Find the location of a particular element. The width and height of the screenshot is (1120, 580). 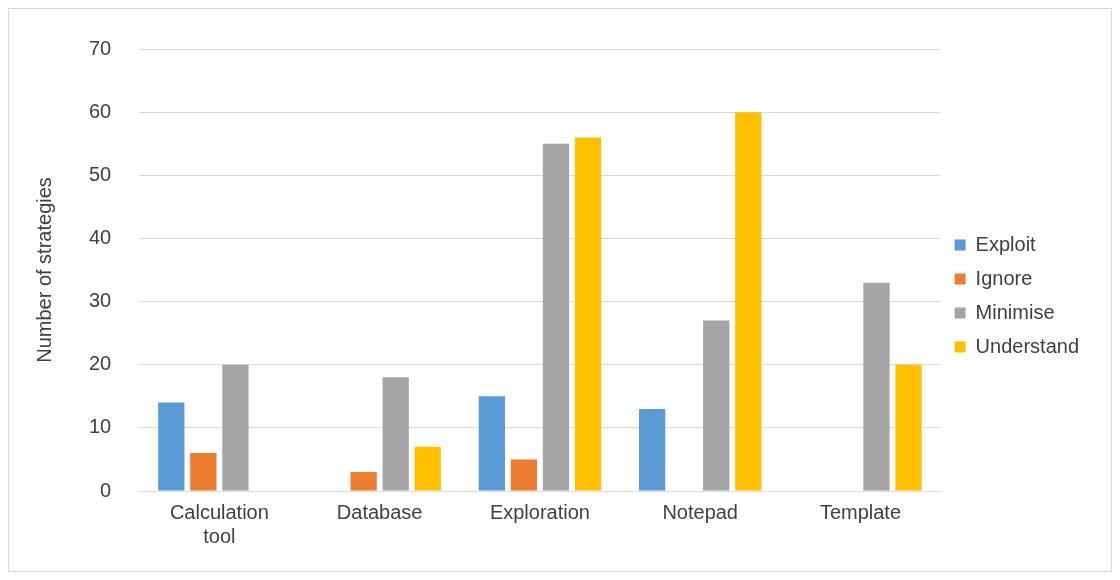

y-tick-label: 20 is located at coordinates (100, 363).